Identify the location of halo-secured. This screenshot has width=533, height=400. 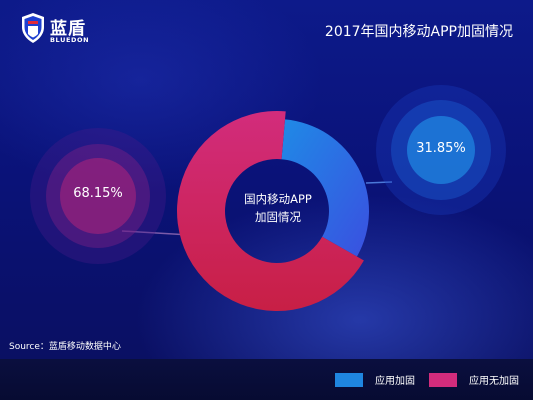
(441, 150).